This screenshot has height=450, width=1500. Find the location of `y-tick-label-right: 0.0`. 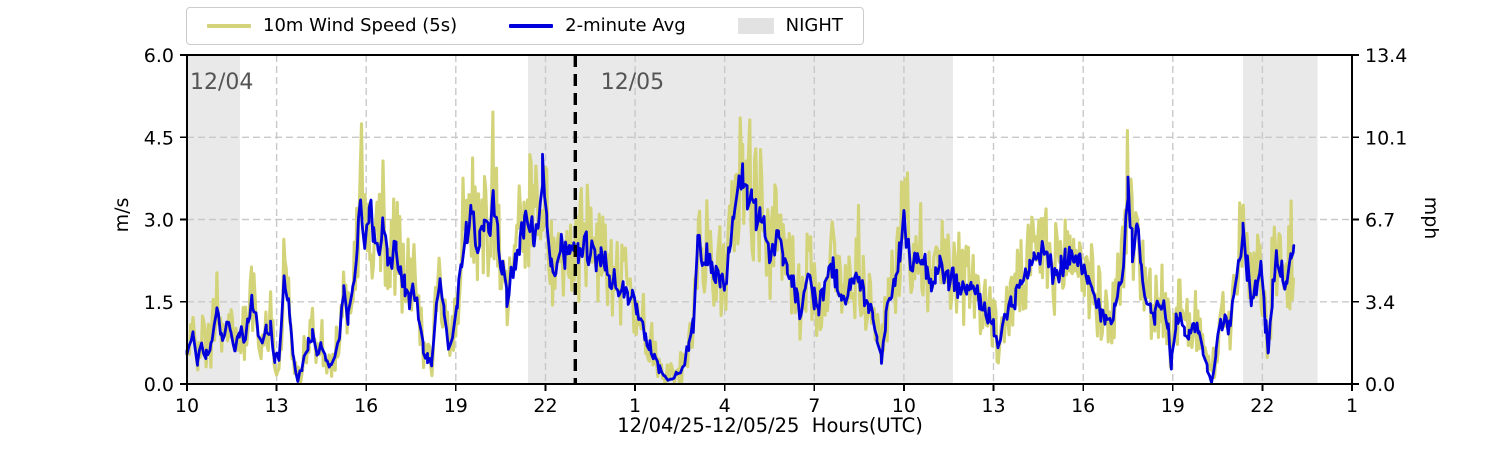

y-tick-label-right: 0.0 is located at coordinates (1380, 385).